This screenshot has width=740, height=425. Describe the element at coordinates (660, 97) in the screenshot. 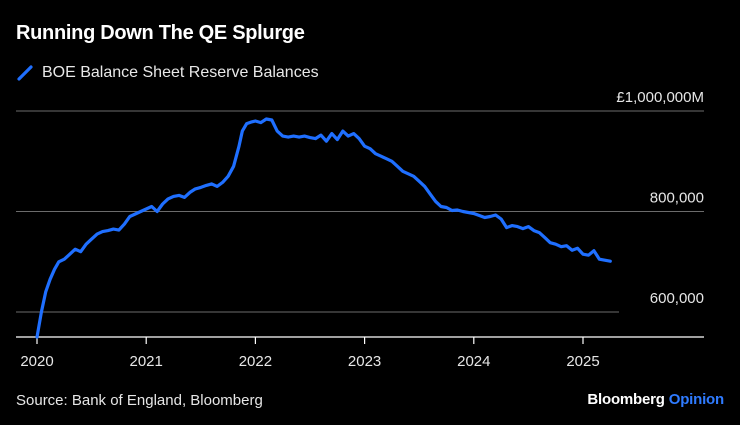

I see `y-tick-label: £1,000,000M` at that location.